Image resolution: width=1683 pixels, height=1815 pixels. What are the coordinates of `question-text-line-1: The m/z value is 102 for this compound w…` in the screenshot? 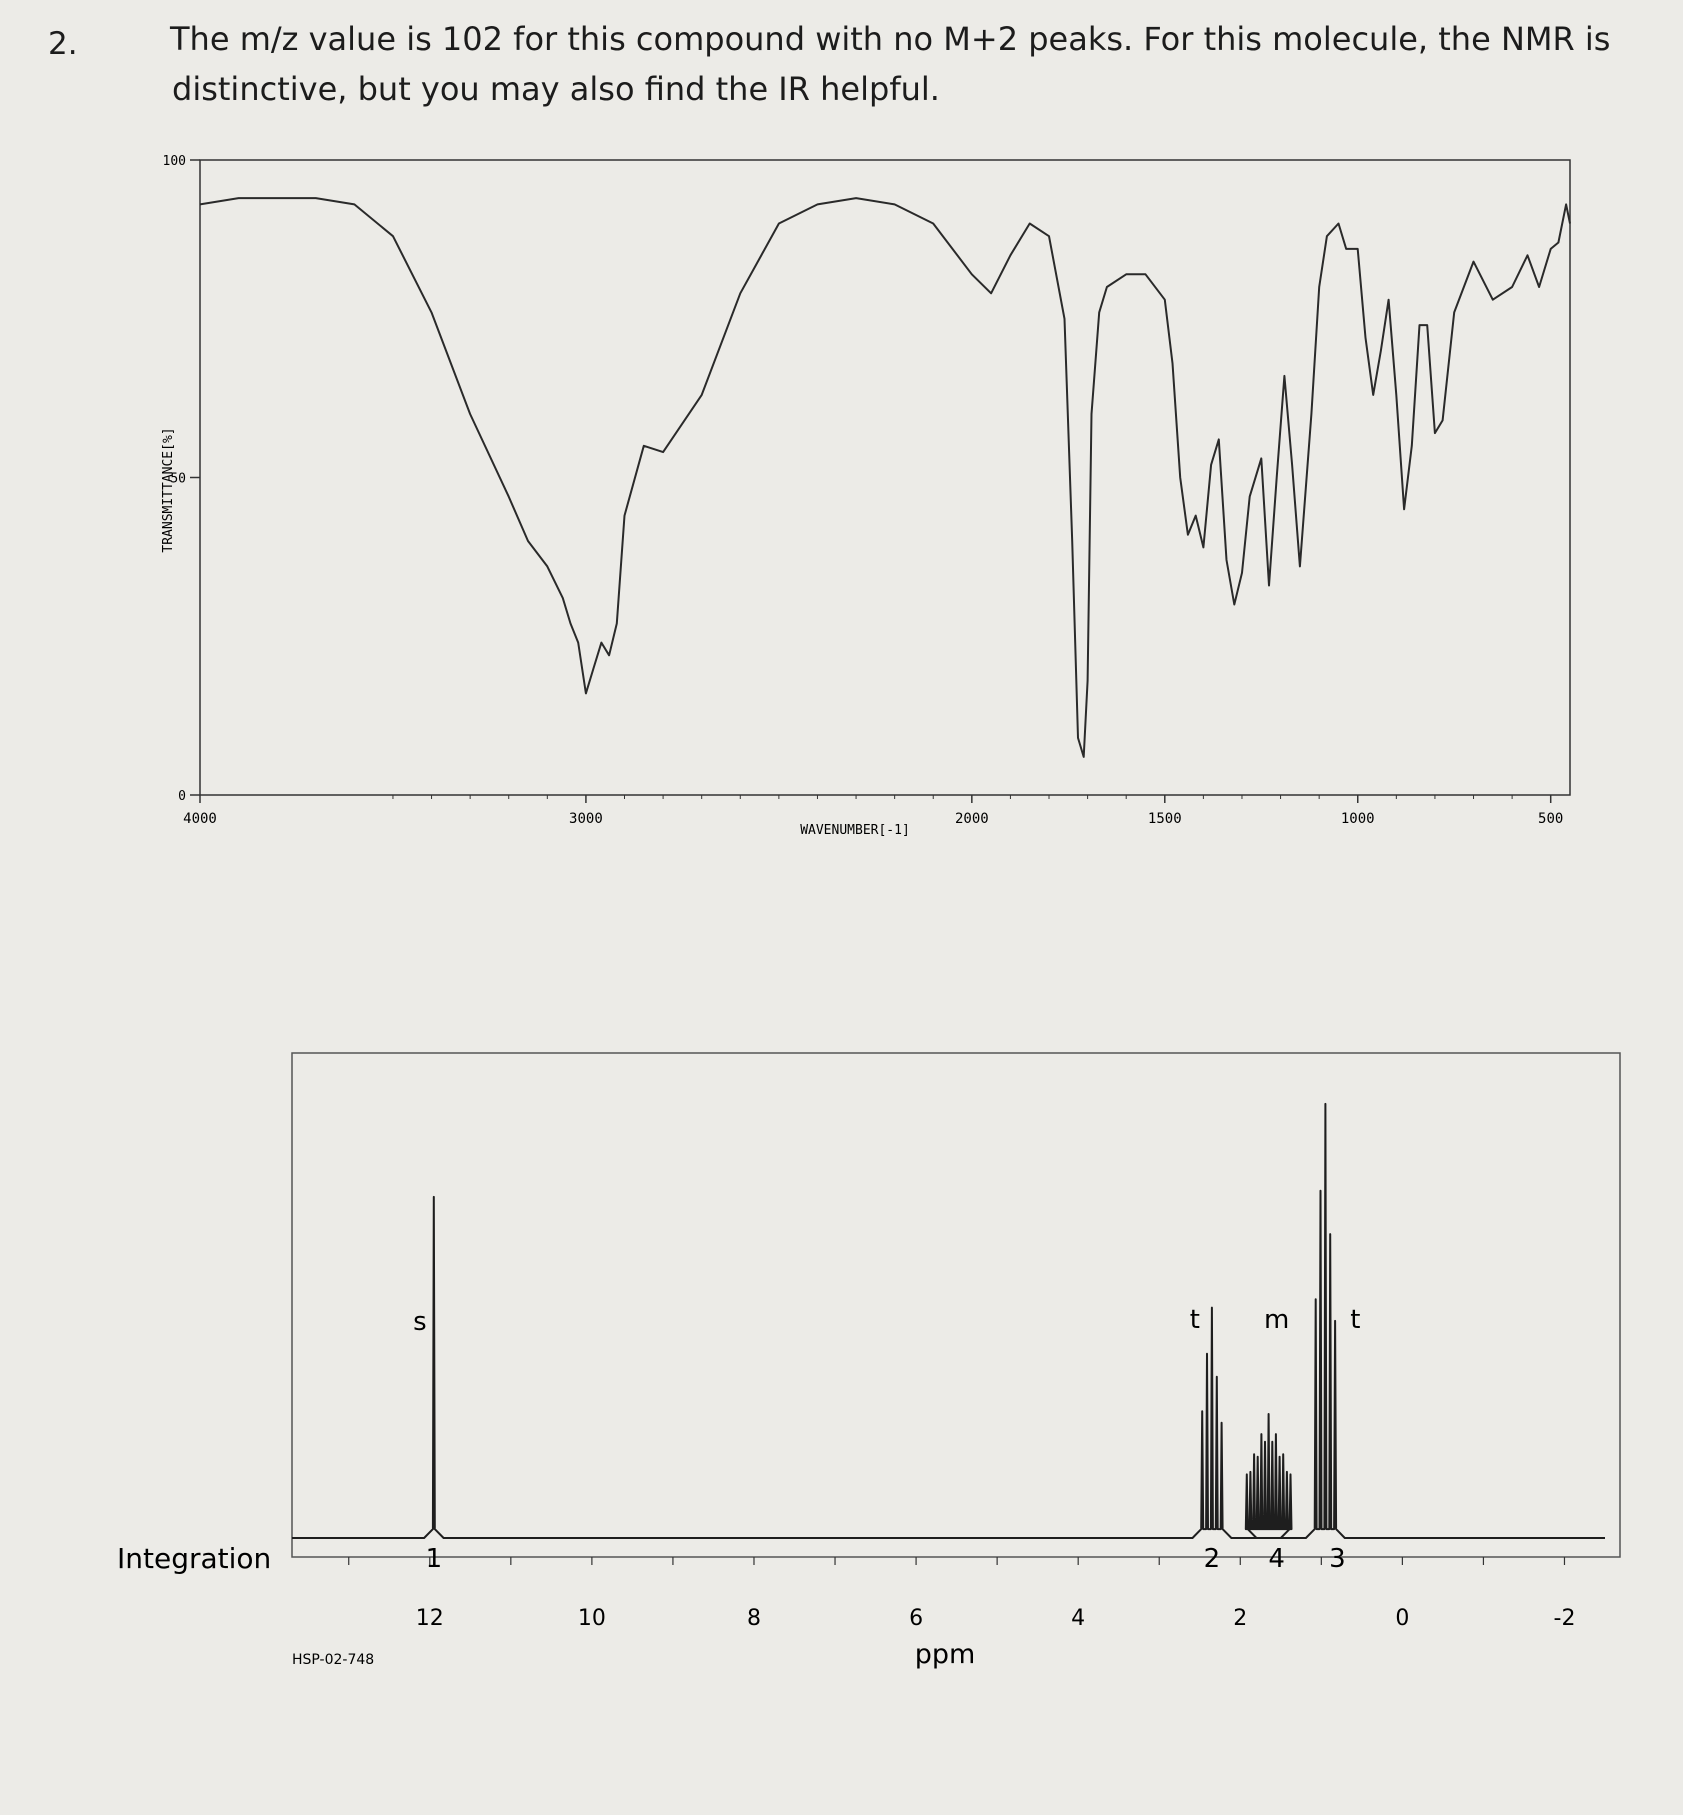 It's located at (890, 39).